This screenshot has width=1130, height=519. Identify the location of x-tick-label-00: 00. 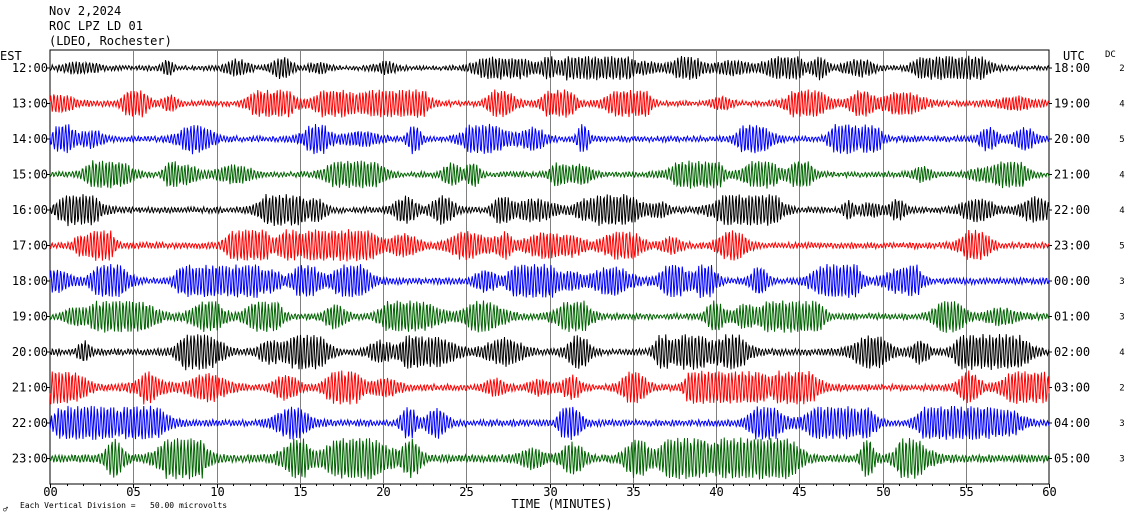
(50, 492).